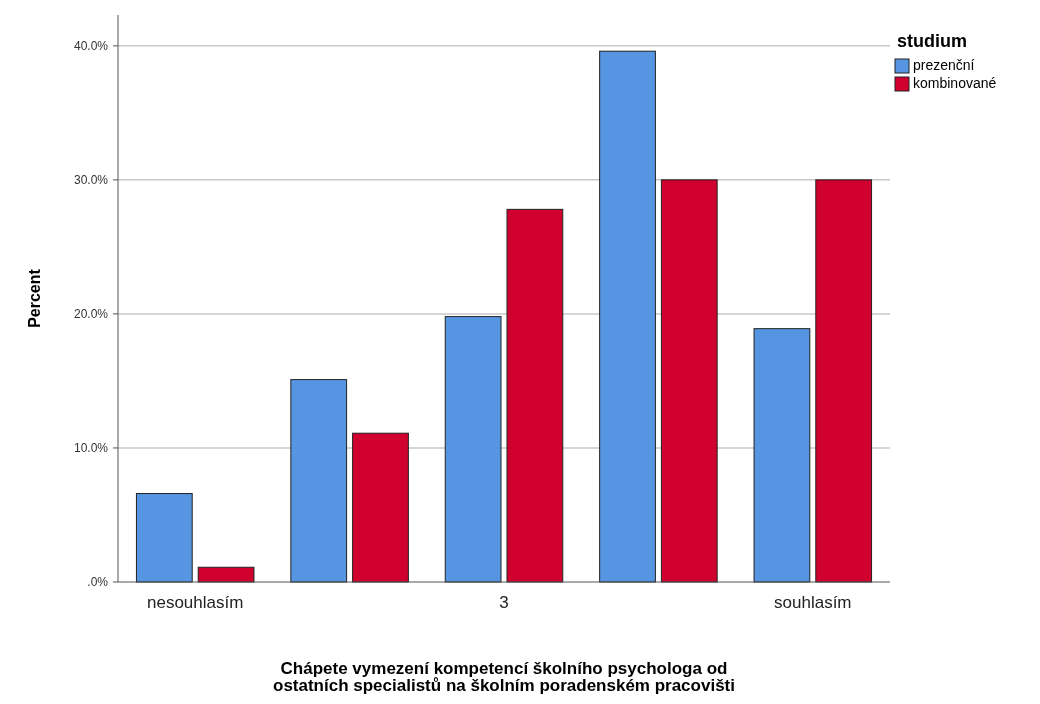  Describe the element at coordinates (98, 582) in the screenshot. I see `y-tick-label: .0%` at that location.